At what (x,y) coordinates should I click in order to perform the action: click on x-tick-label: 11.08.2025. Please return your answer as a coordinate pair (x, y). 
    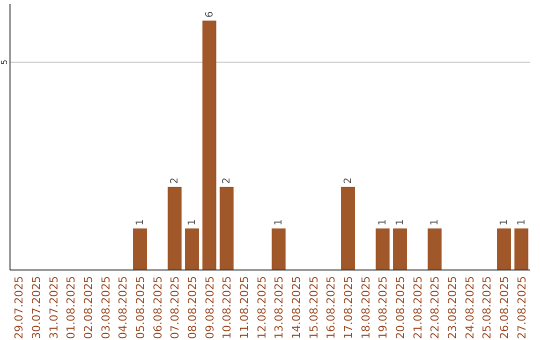
    Looking at the image, I should click on (244, 307).